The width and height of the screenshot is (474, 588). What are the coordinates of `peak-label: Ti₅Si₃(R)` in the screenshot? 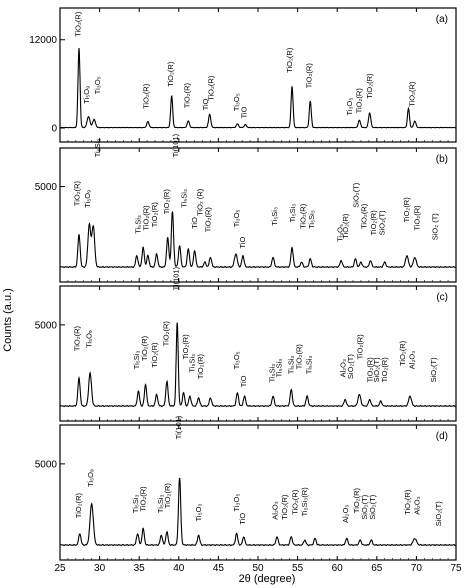 It's located at (304, 502).